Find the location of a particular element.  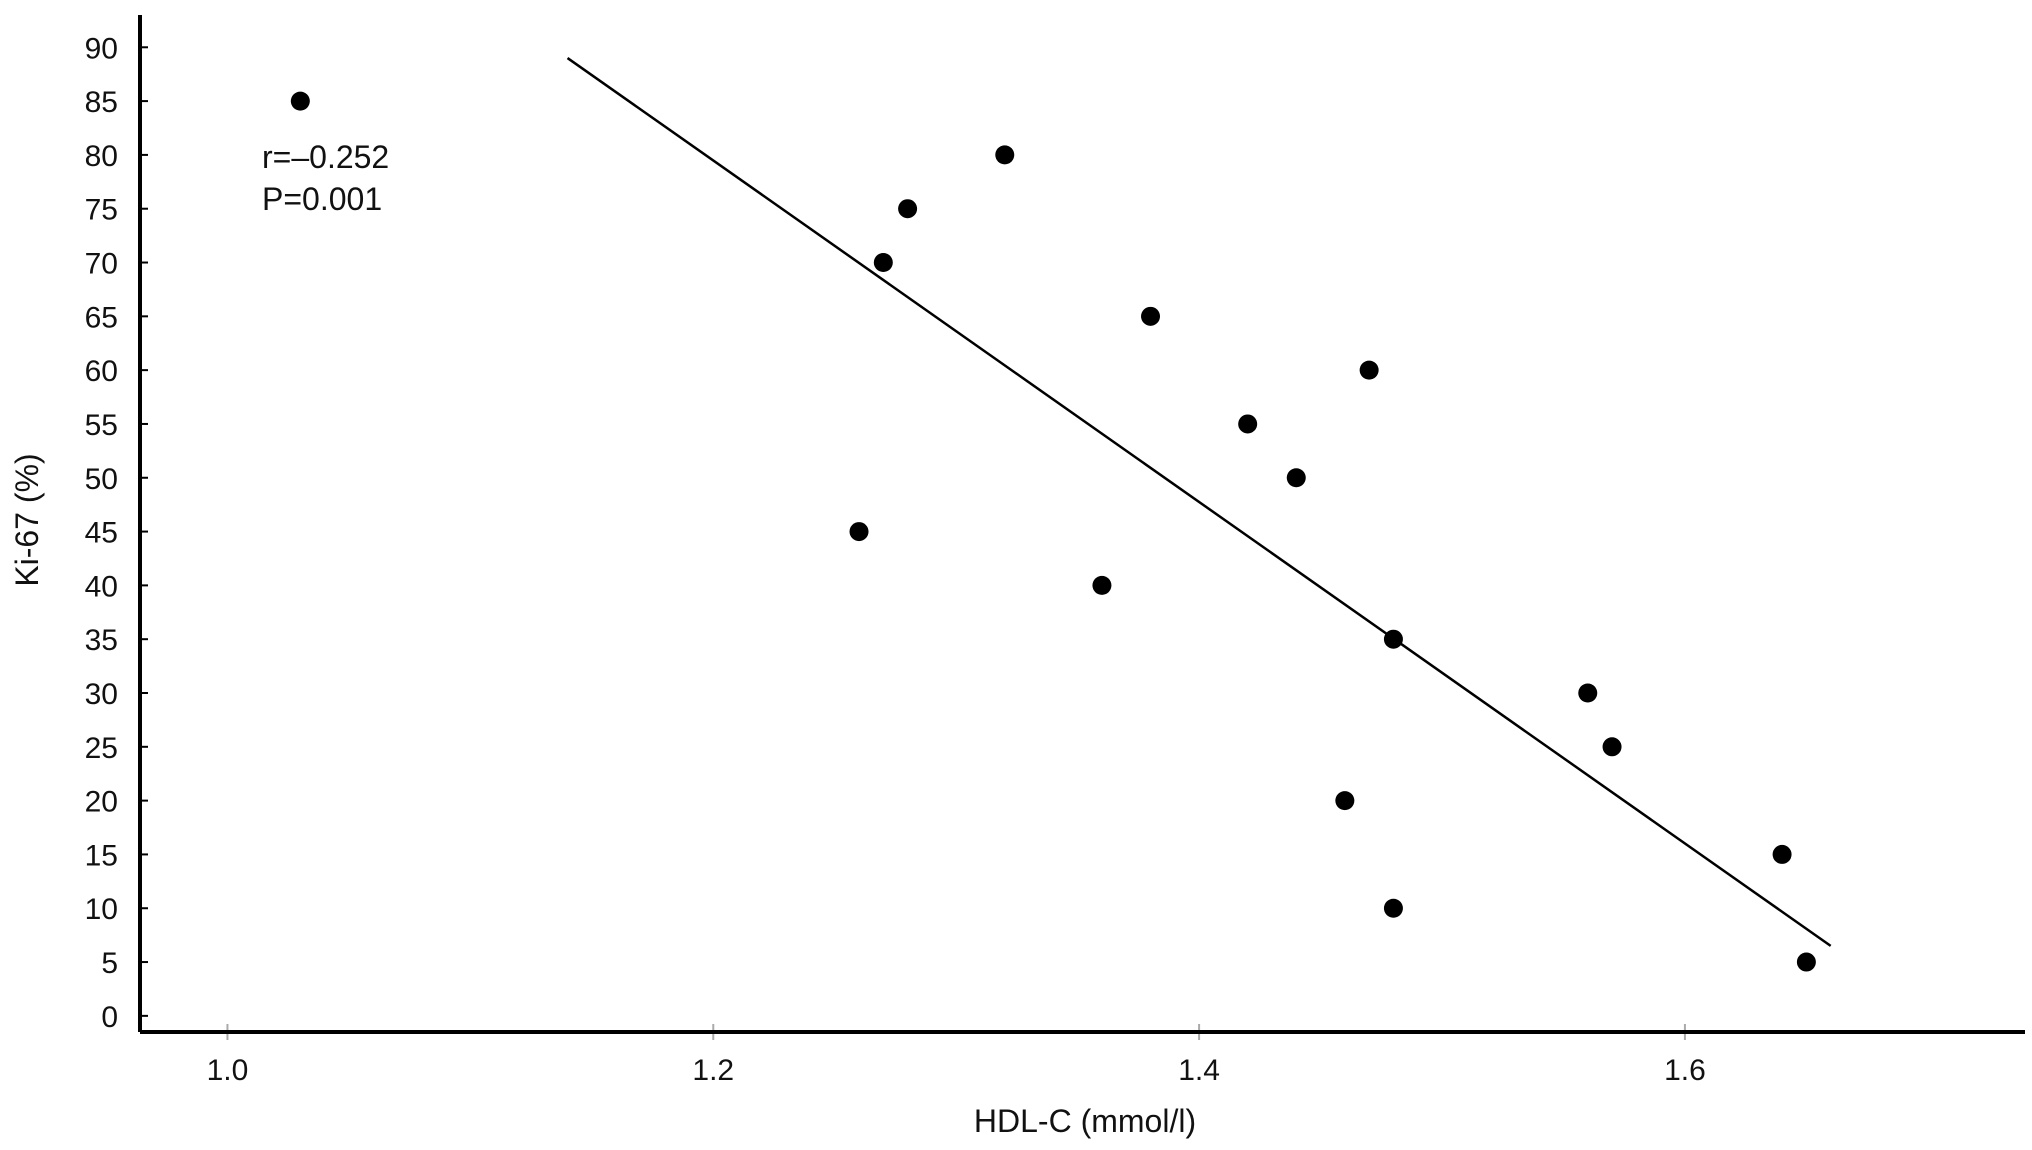

y-tick-label: 90 is located at coordinates (101, 48).